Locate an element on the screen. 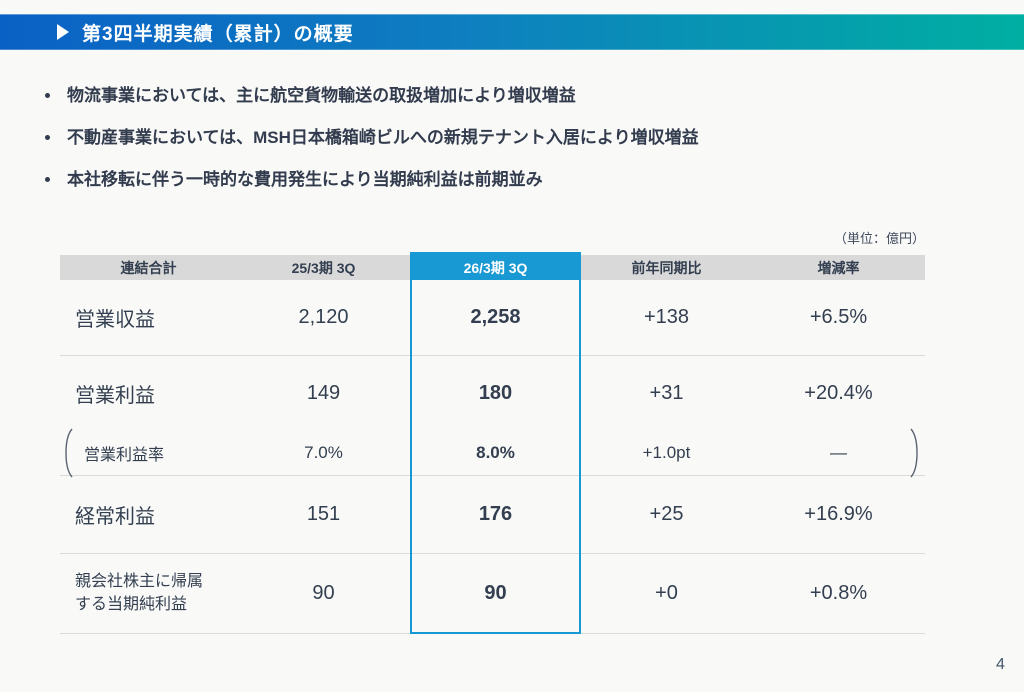 This screenshot has width=1024, height=692. header-prev-period: 25/3期 3Q is located at coordinates (323, 267).